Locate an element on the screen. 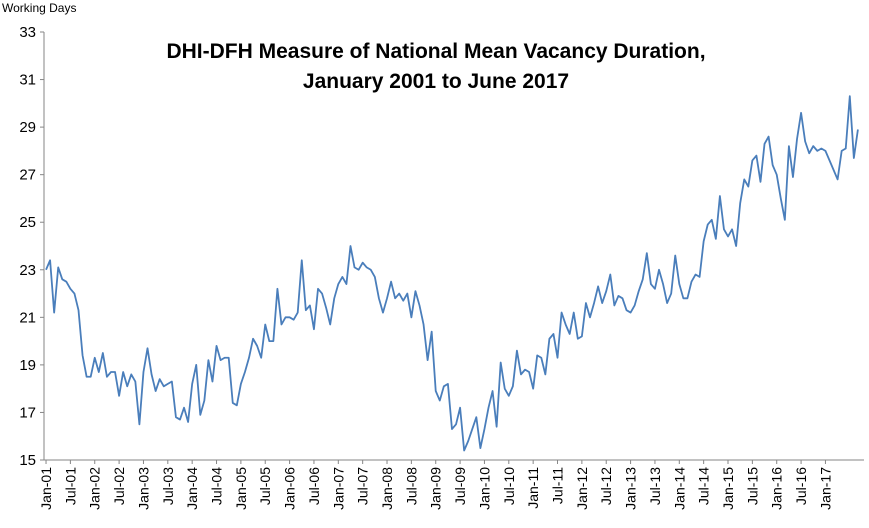 This screenshot has width=869, height=528. y-tick-label: 25 is located at coordinates (27, 222).